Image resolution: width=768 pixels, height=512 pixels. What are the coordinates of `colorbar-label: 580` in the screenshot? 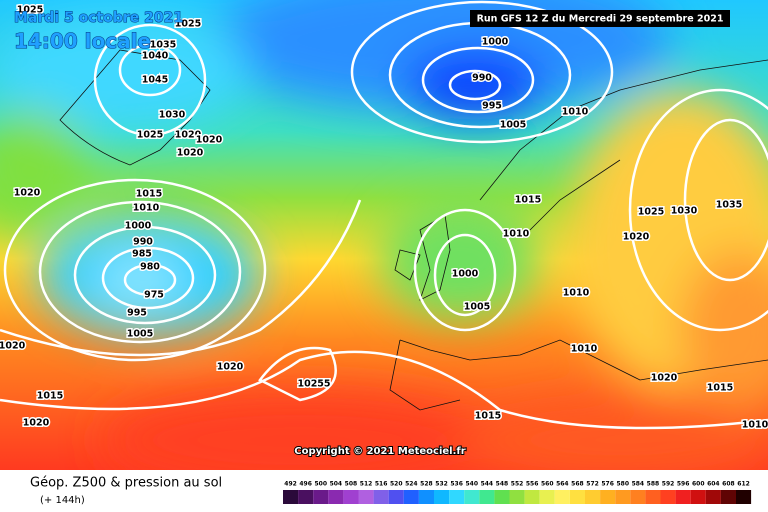 It's located at (622, 484).